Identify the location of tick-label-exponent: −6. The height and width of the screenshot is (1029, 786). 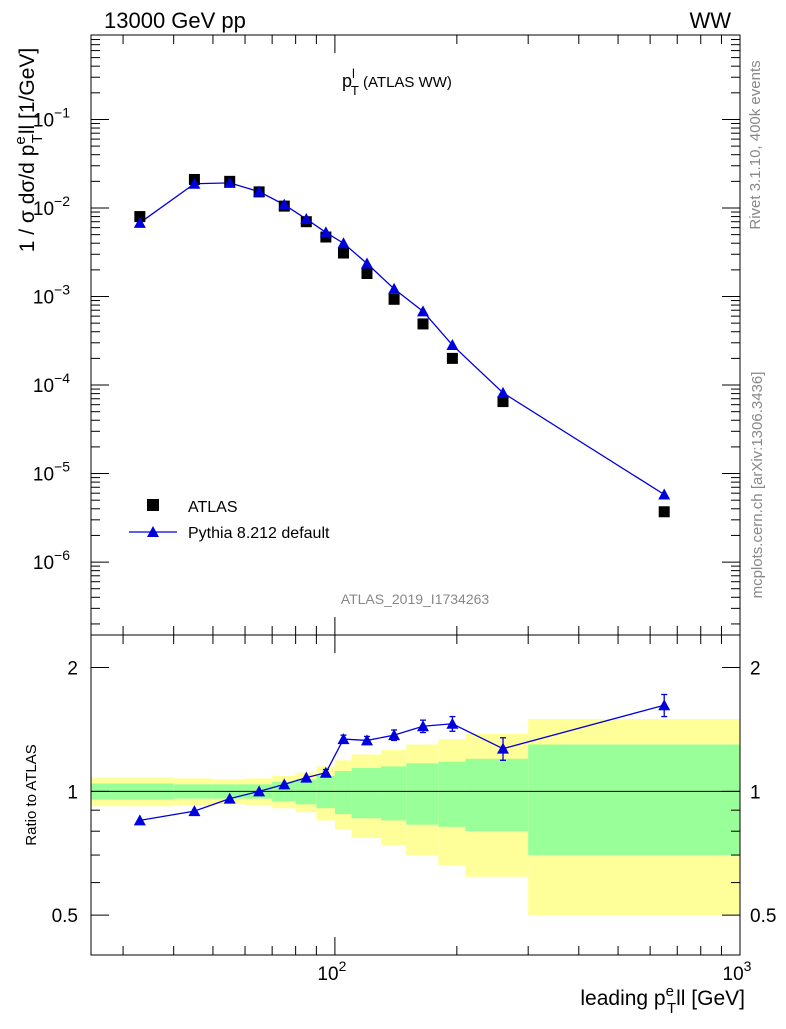
(62, 555).